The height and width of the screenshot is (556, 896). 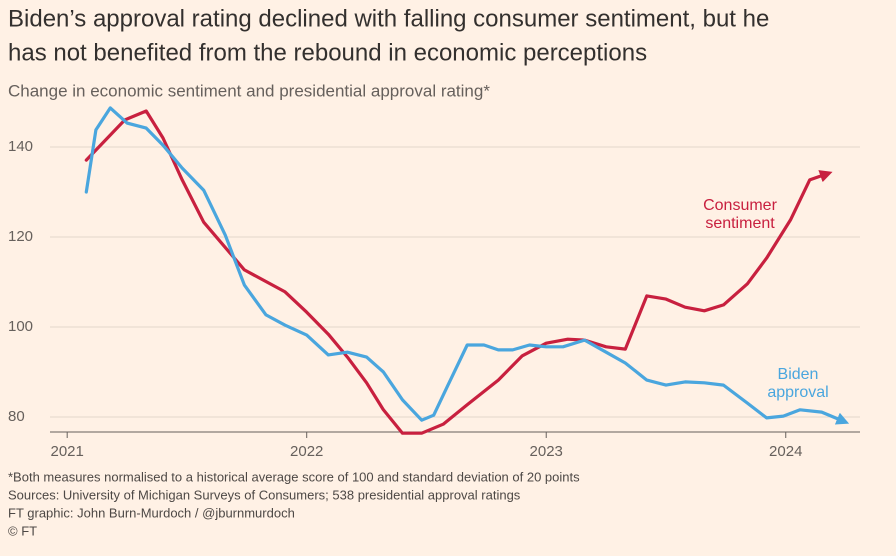 What do you see at coordinates (66, 451) in the screenshot?
I see `x-tick-label: 2021` at bounding box center [66, 451].